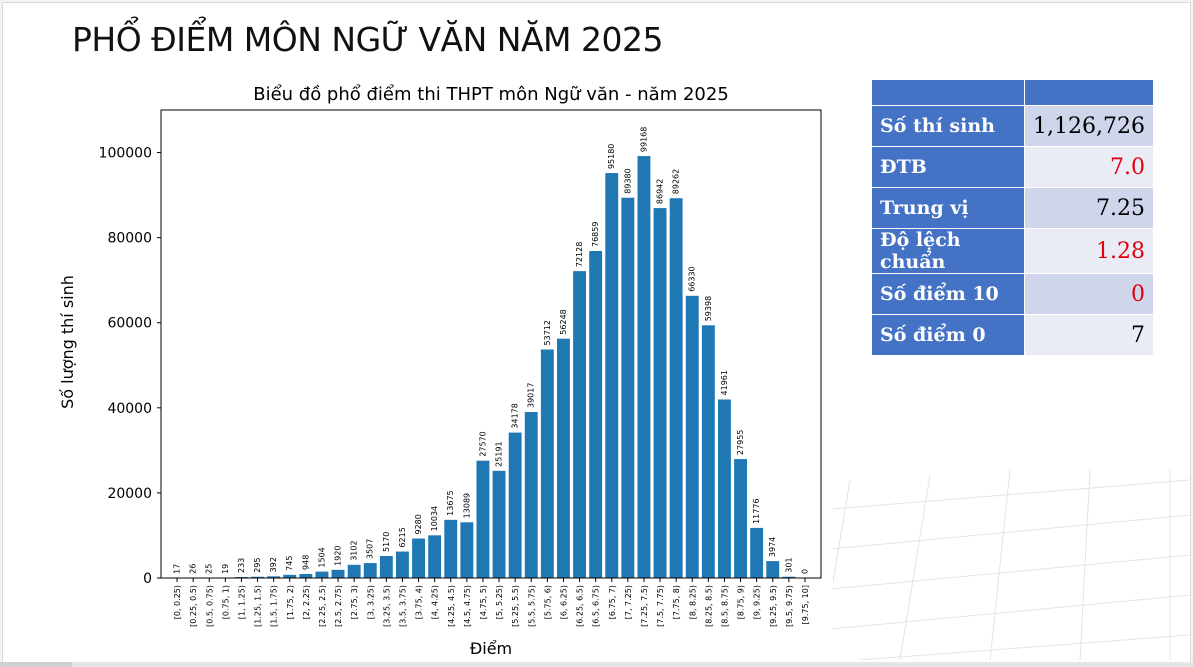 The width and height of the screenshot is (1193, 667). I want to click on bar-value-label: 41961, so click(724, 382).